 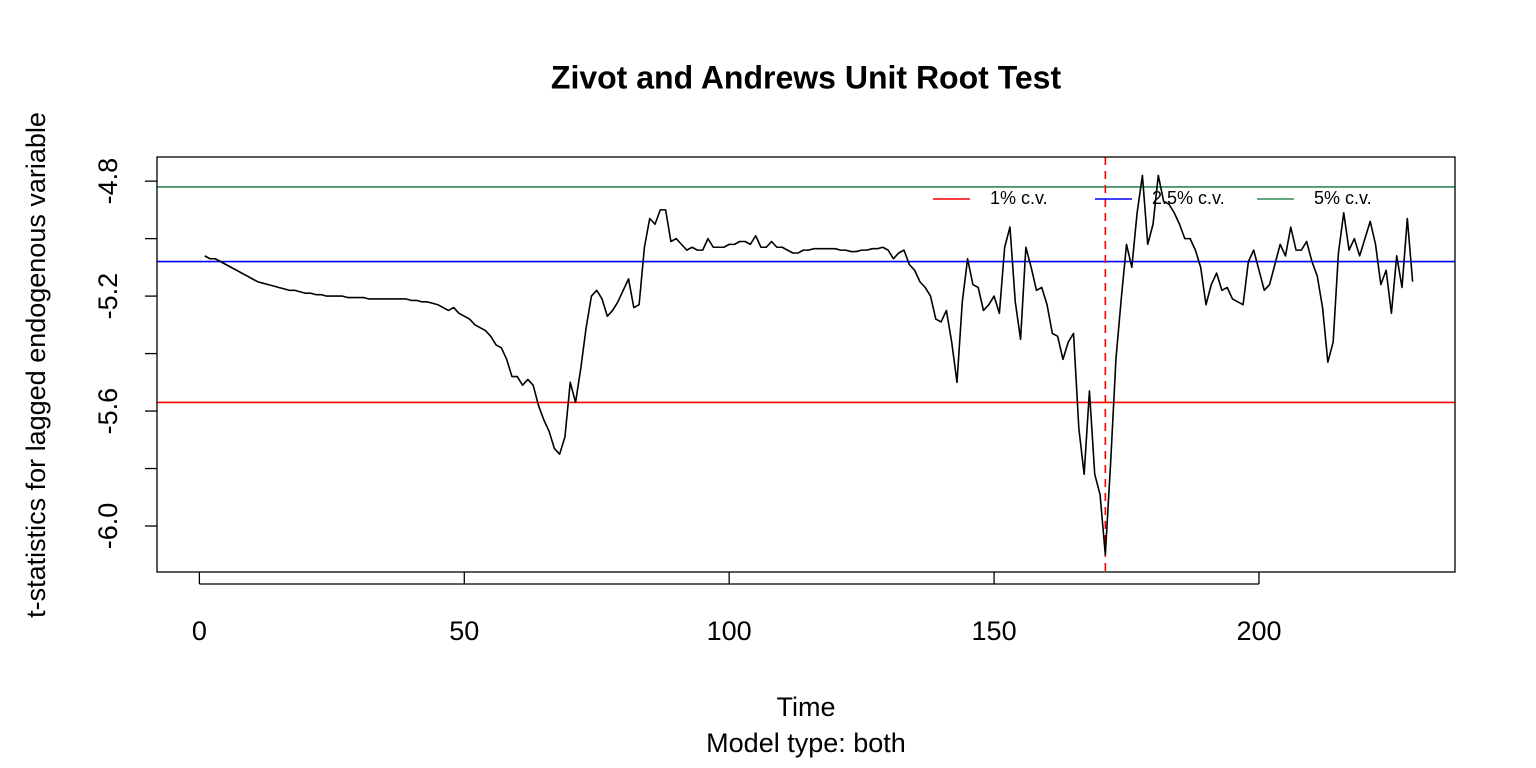 I want to click on legend-label: 1% c.v., so click(x=1019, y=198).